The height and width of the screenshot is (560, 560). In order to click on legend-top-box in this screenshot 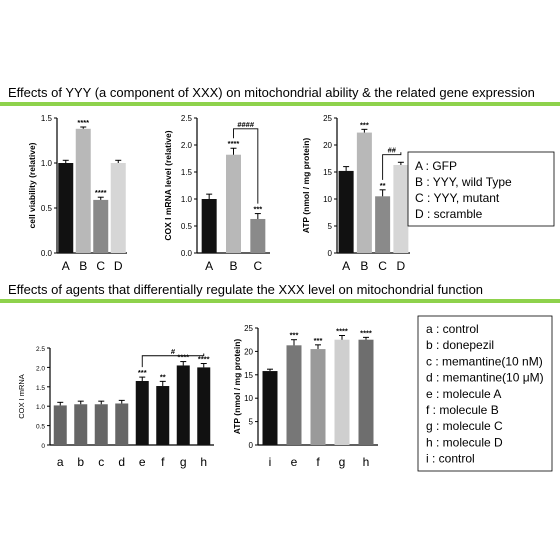, I will do `click(481, 189)`.